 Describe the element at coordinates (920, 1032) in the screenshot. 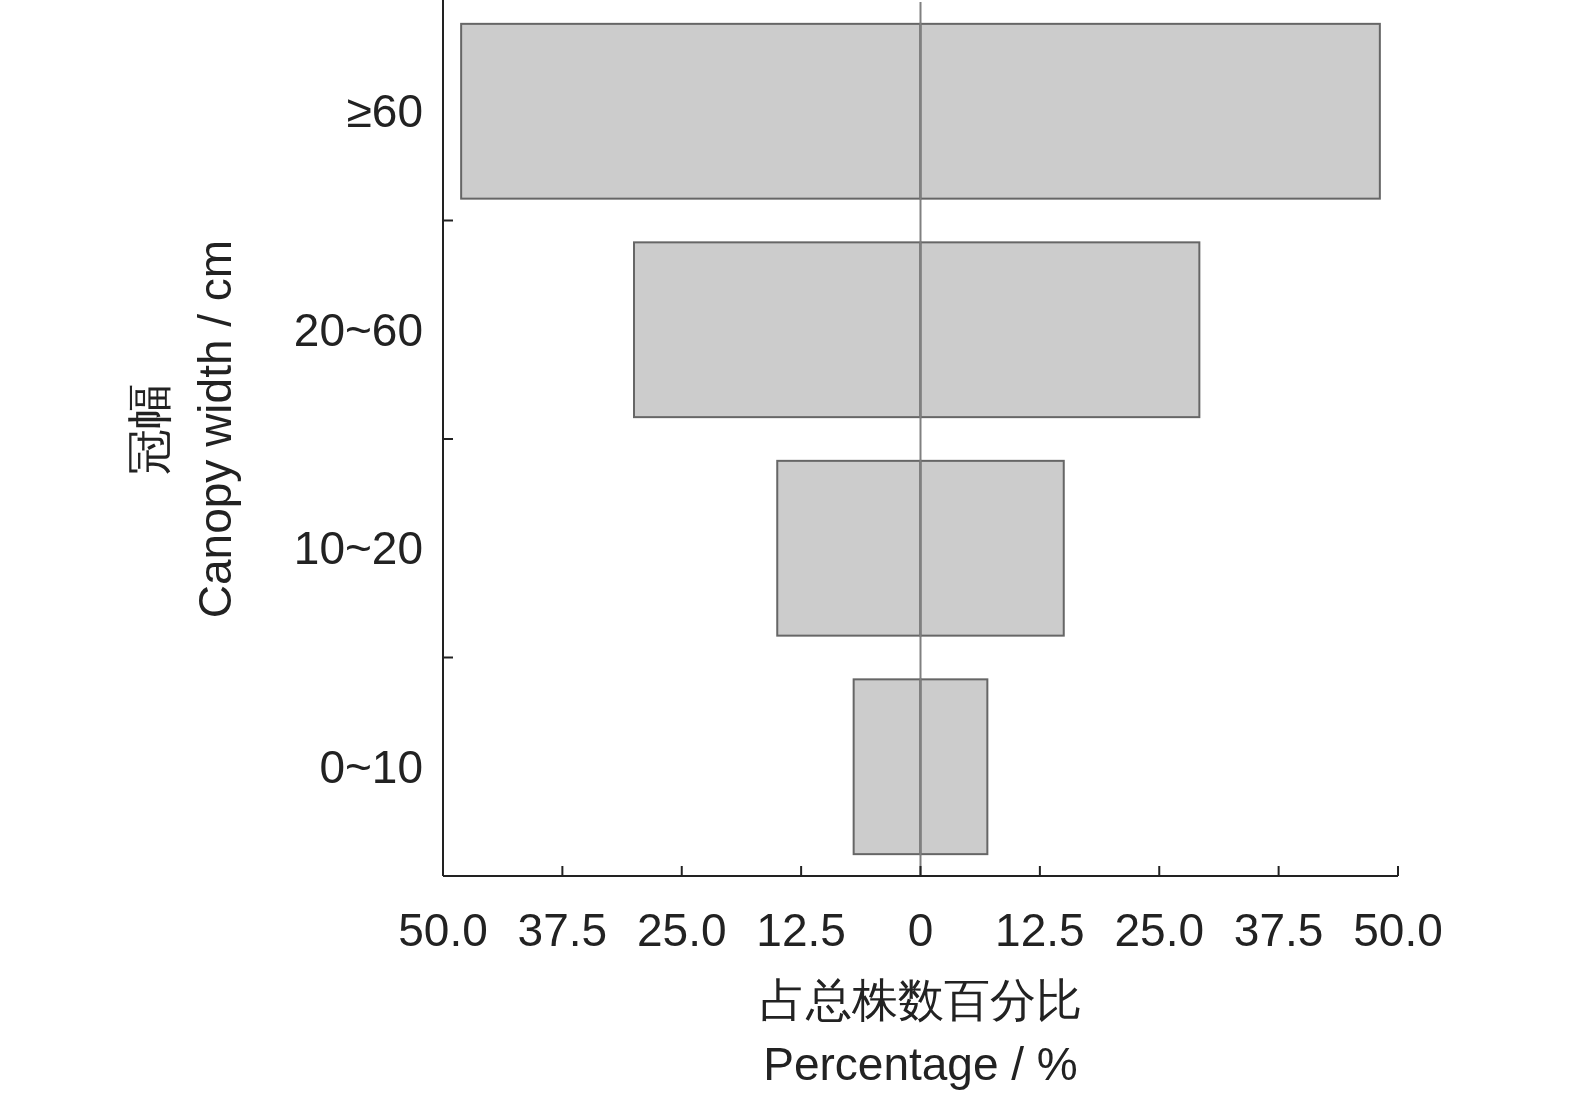

I see `x-axis-title: 占总株数百分比 Percentage / %` at that location.